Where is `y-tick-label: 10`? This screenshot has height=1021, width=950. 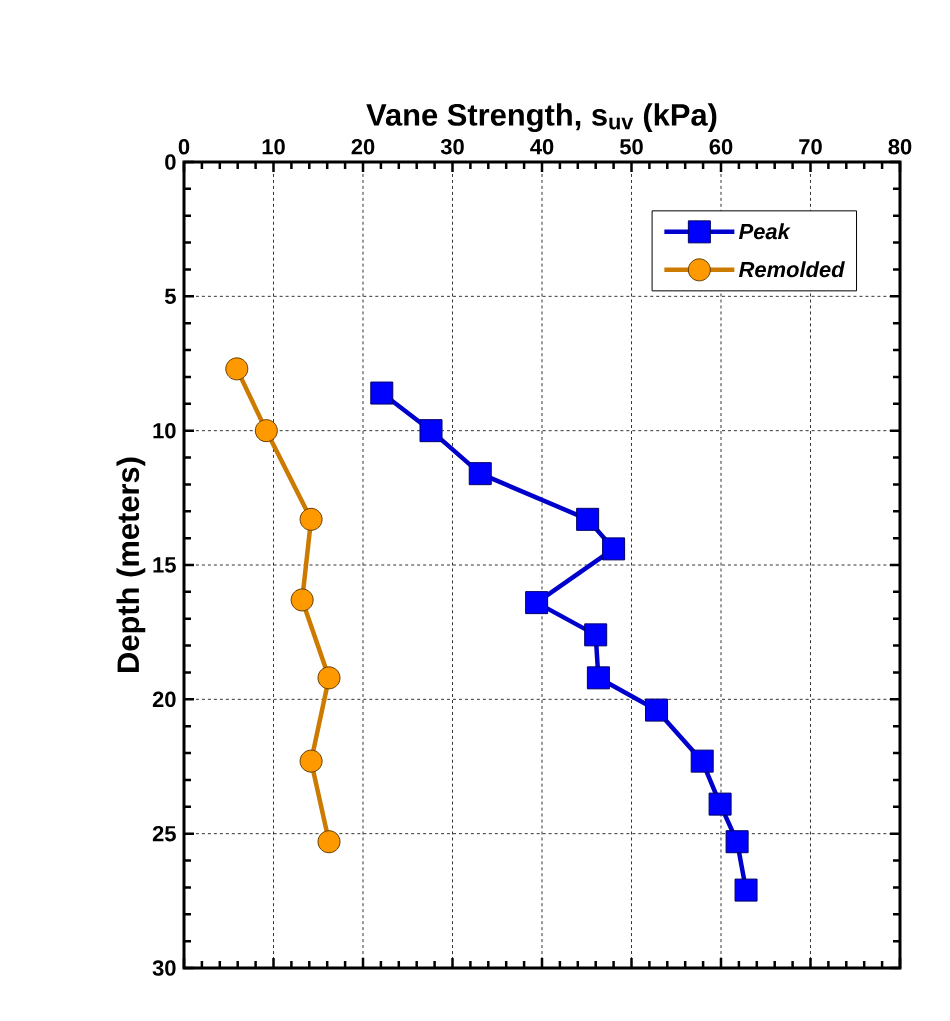 y-tick-label: 10 is located at coordinates (164, 430).